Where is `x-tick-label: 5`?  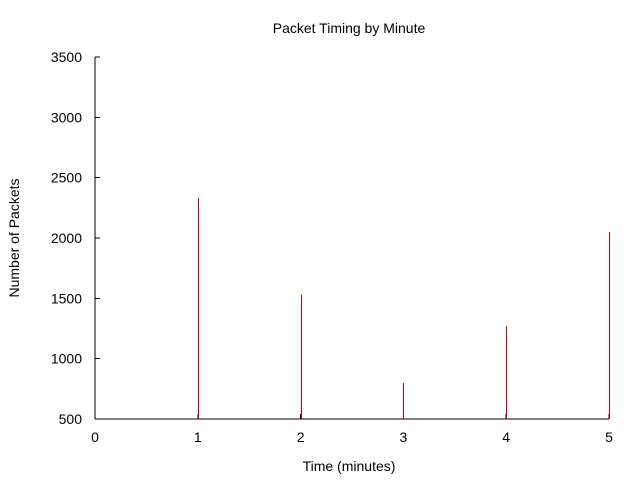
x-tick-label: 5 is located at coordinates (609, 437).